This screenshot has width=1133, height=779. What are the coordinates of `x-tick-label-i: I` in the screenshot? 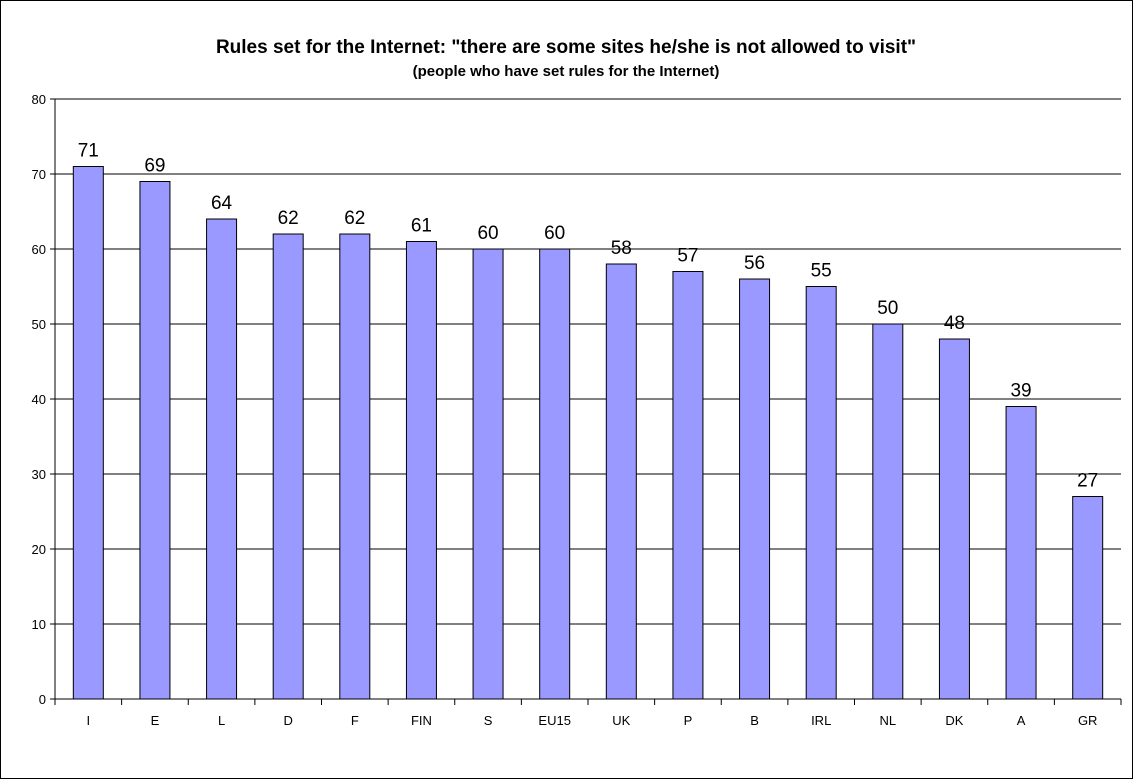 It's located at (89, 720).